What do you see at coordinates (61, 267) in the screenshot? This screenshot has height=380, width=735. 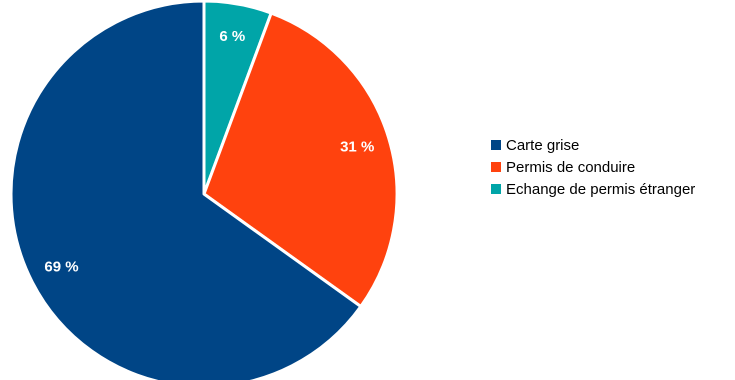 I see `pie-label-carte-grise: 69 %` at bounding box center [61, 267].